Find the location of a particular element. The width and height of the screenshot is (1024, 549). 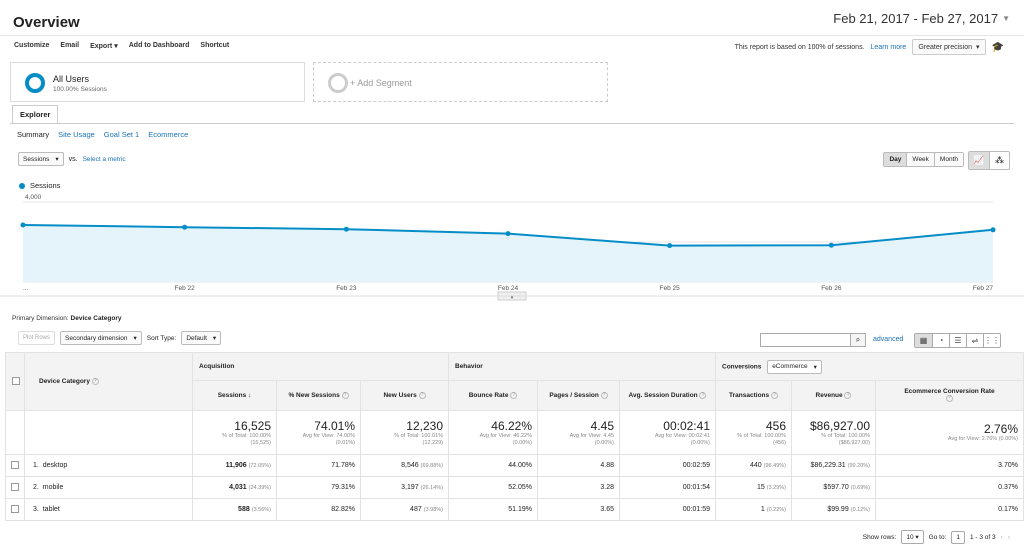

total-cell: 456% of Total: 100.00% (456) is located at coordinates (753, 432).